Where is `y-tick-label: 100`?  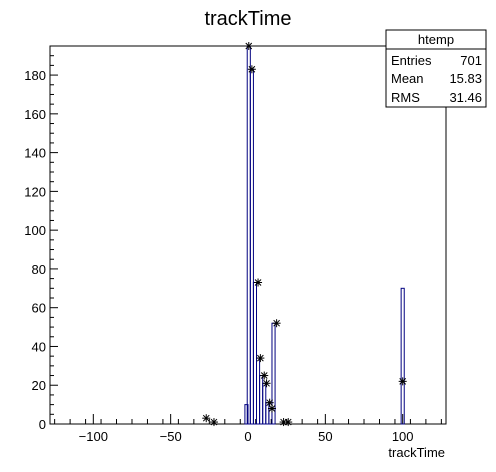
y-tick-label: 100 is located at coordinates (35, 230).